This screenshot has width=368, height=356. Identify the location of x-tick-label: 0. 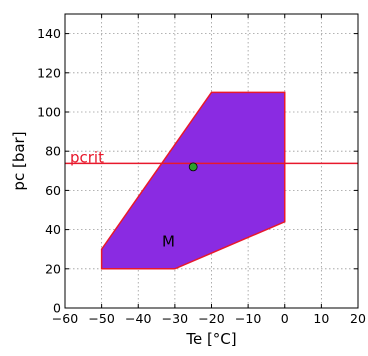
(285, 318).